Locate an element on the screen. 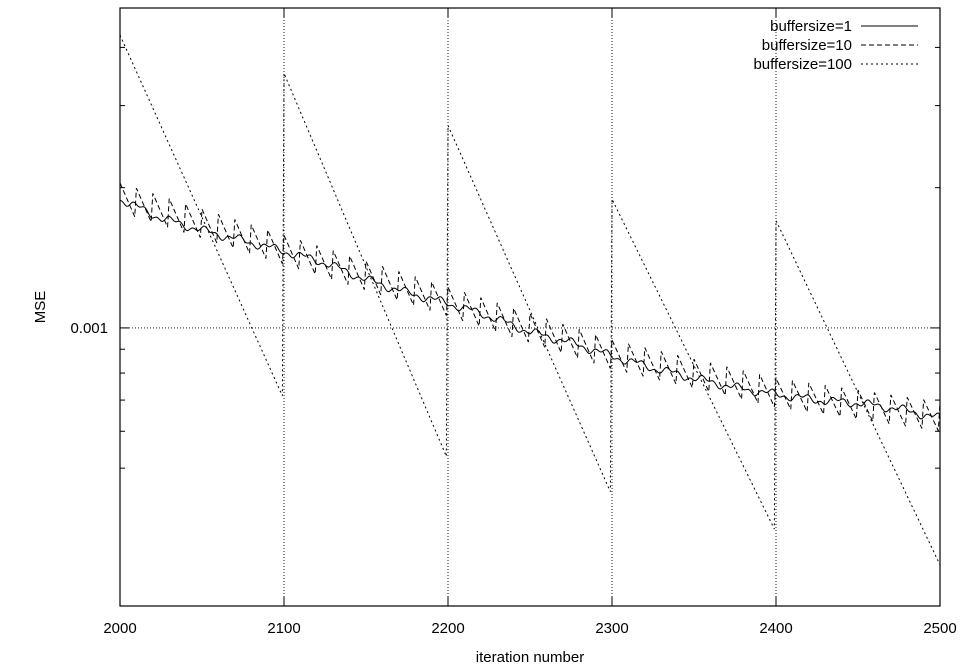  x-tick-label: 2500 is located at coordinates (939, 628).